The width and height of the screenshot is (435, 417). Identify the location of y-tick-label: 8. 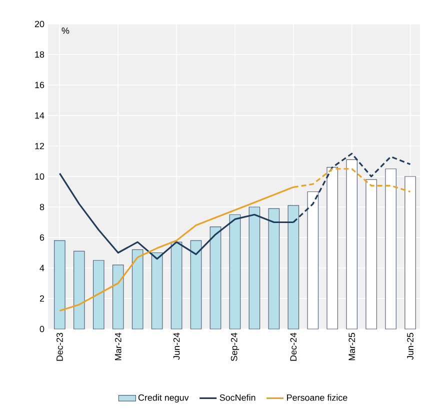
(42, 207).